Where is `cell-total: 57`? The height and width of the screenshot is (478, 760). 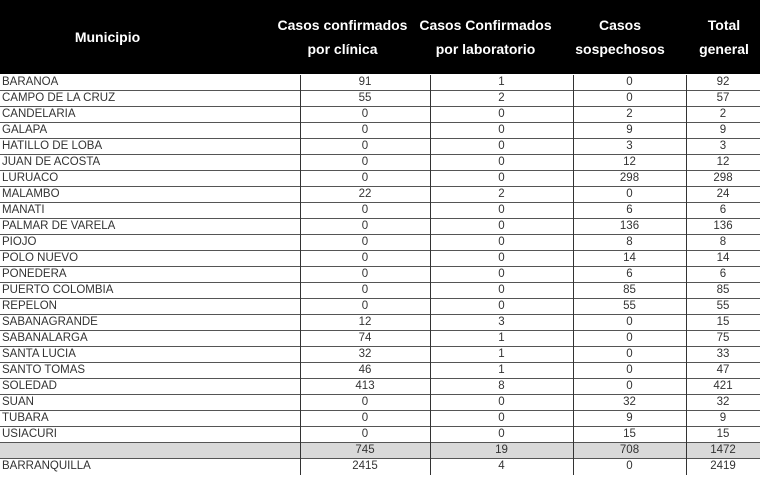 cell-total: 57 is located at coordinates (723, 98).